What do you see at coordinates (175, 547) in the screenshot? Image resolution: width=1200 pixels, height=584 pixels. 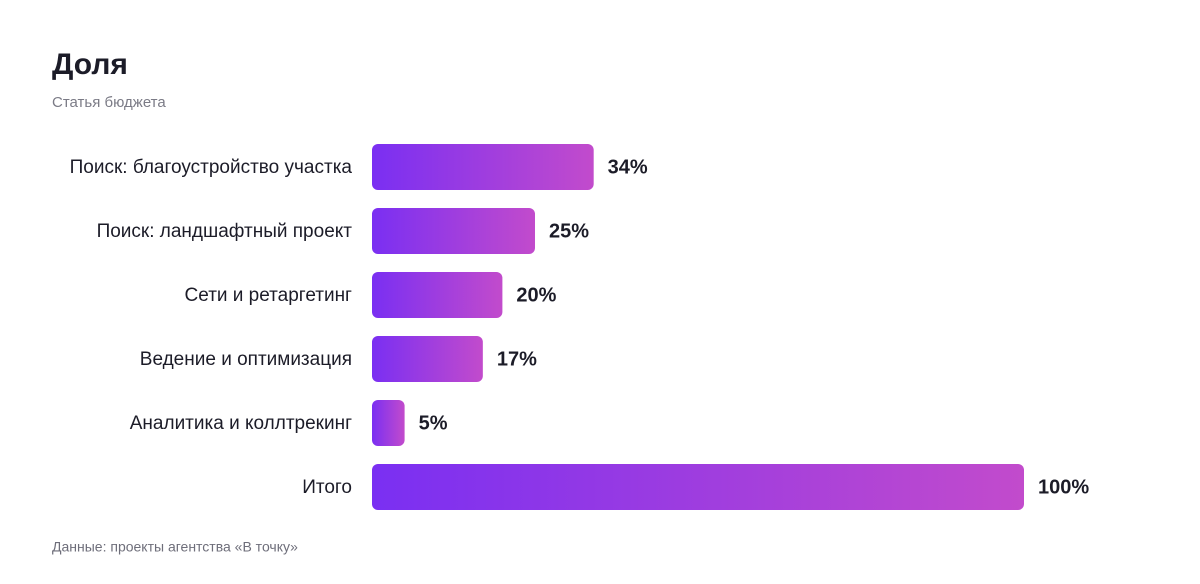 I see `source-note: Данные: проекты агентства «В точку»` at bounding box center [175, 547].